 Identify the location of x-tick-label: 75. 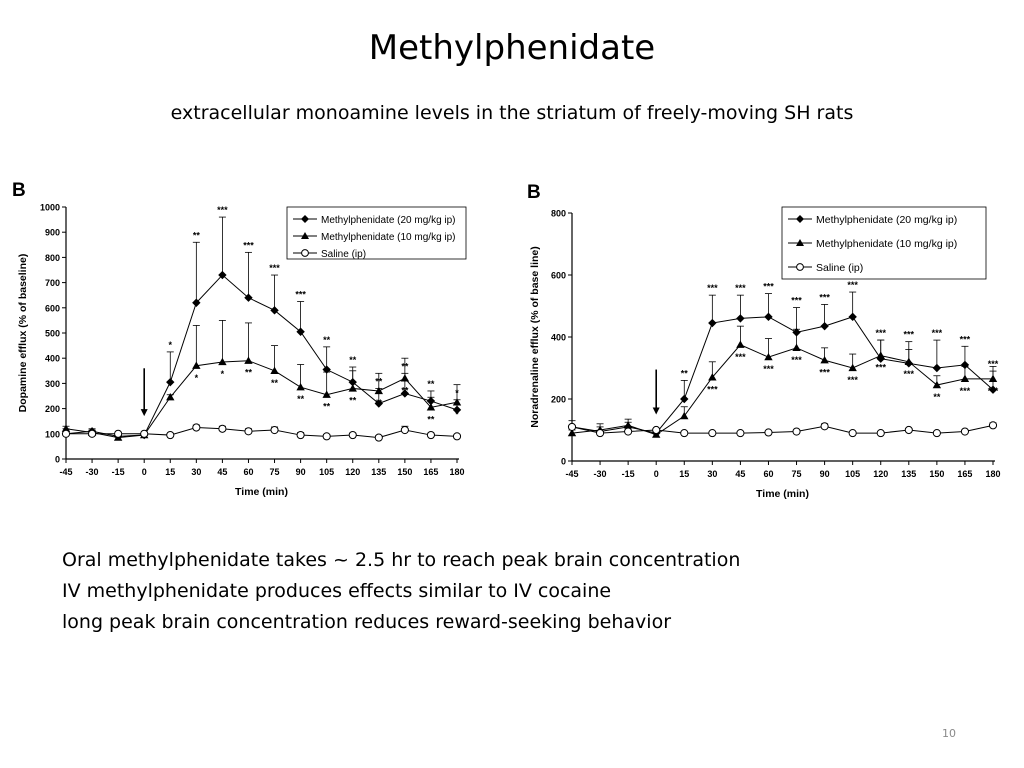
(797, 474).